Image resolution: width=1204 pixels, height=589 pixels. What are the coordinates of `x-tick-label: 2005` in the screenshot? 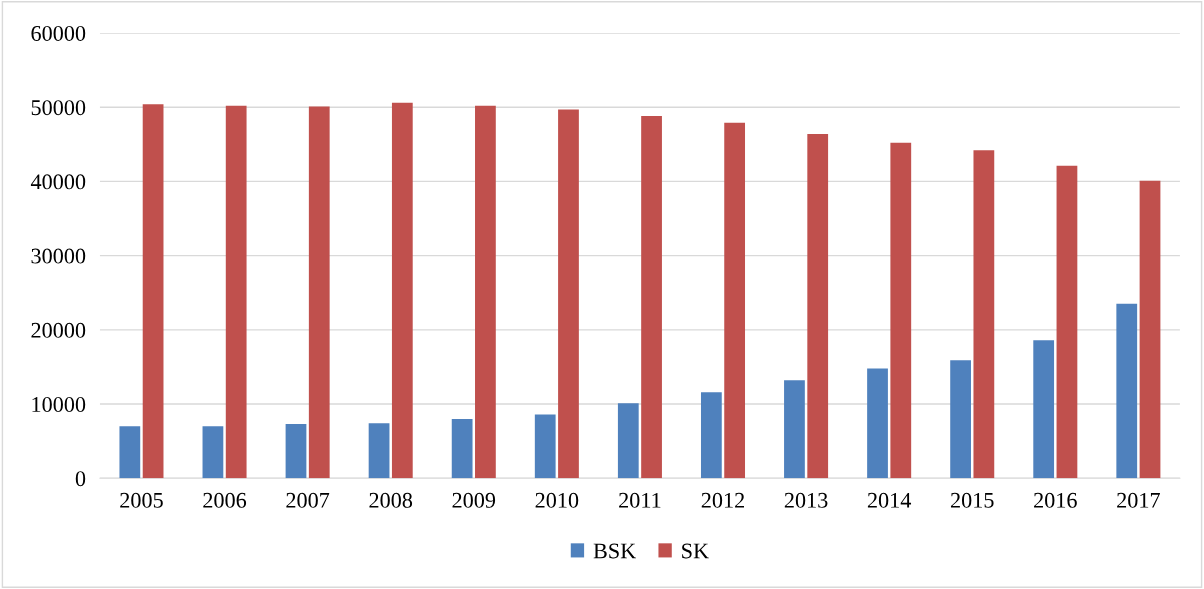 It's located at (141, 500).